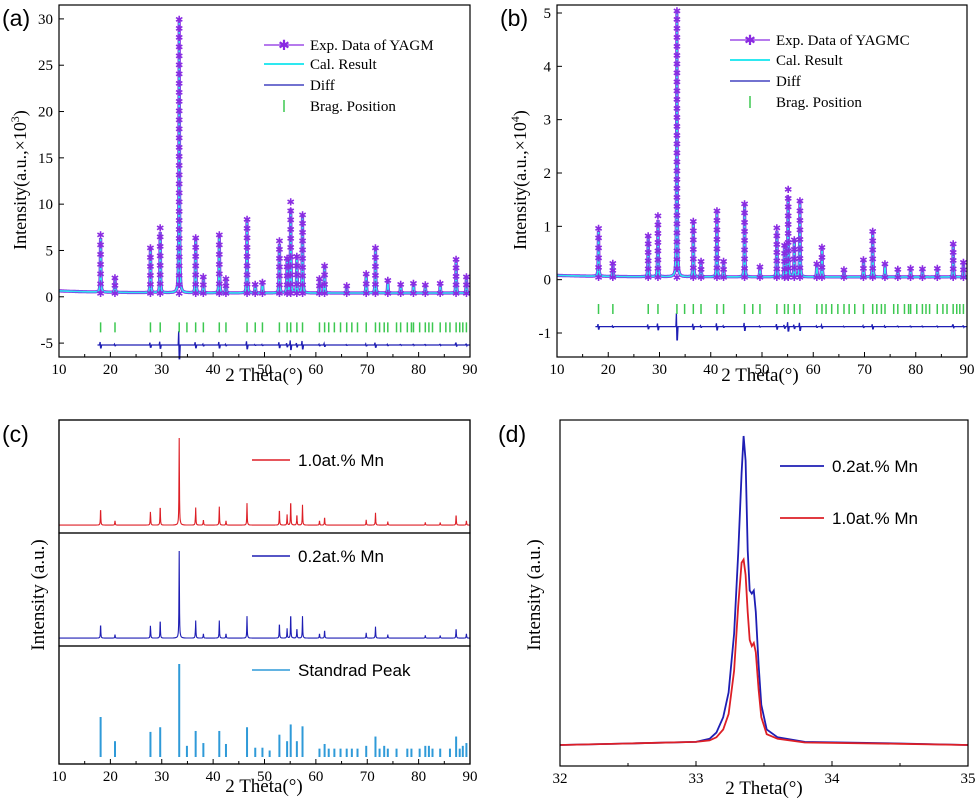  I want to click on panel-b-ytick-label: -1, so click(545, 334).